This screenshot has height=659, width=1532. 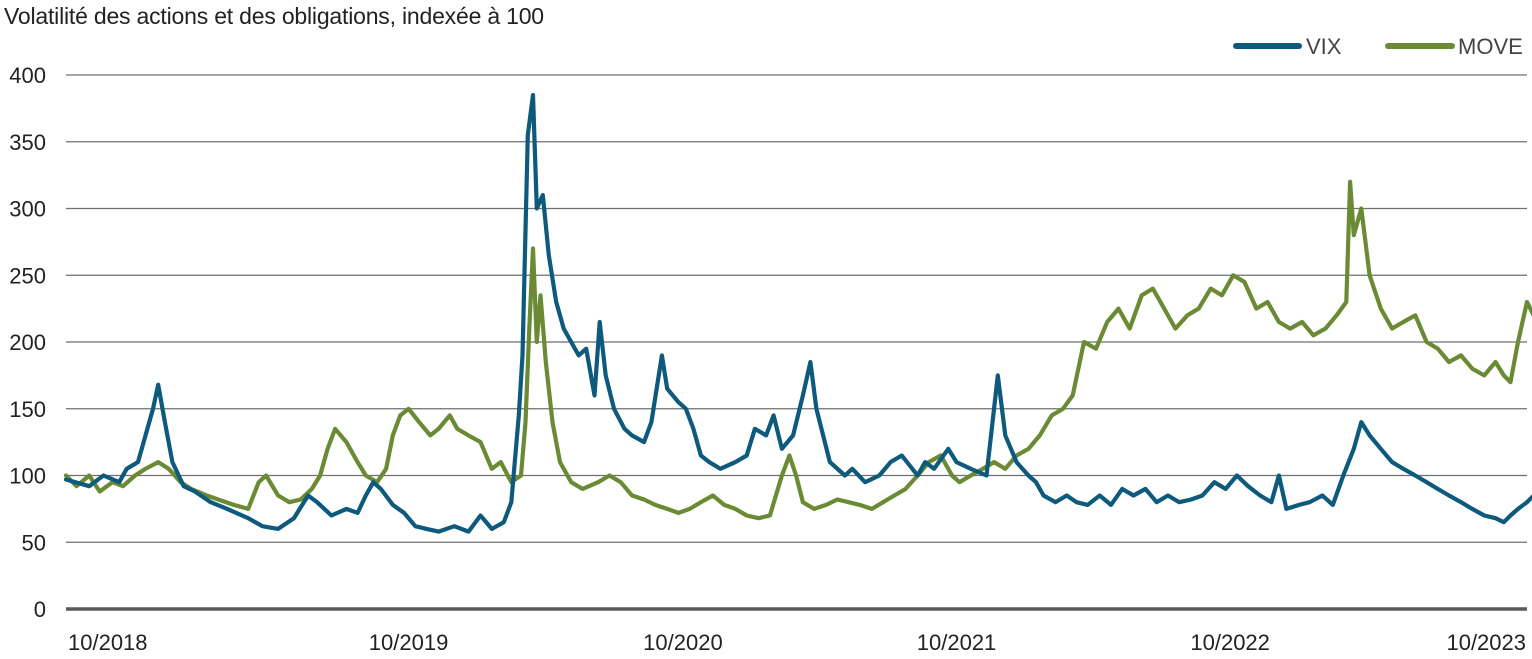 I want to click on y-tick-label: 350, so click(x=27, y=142).